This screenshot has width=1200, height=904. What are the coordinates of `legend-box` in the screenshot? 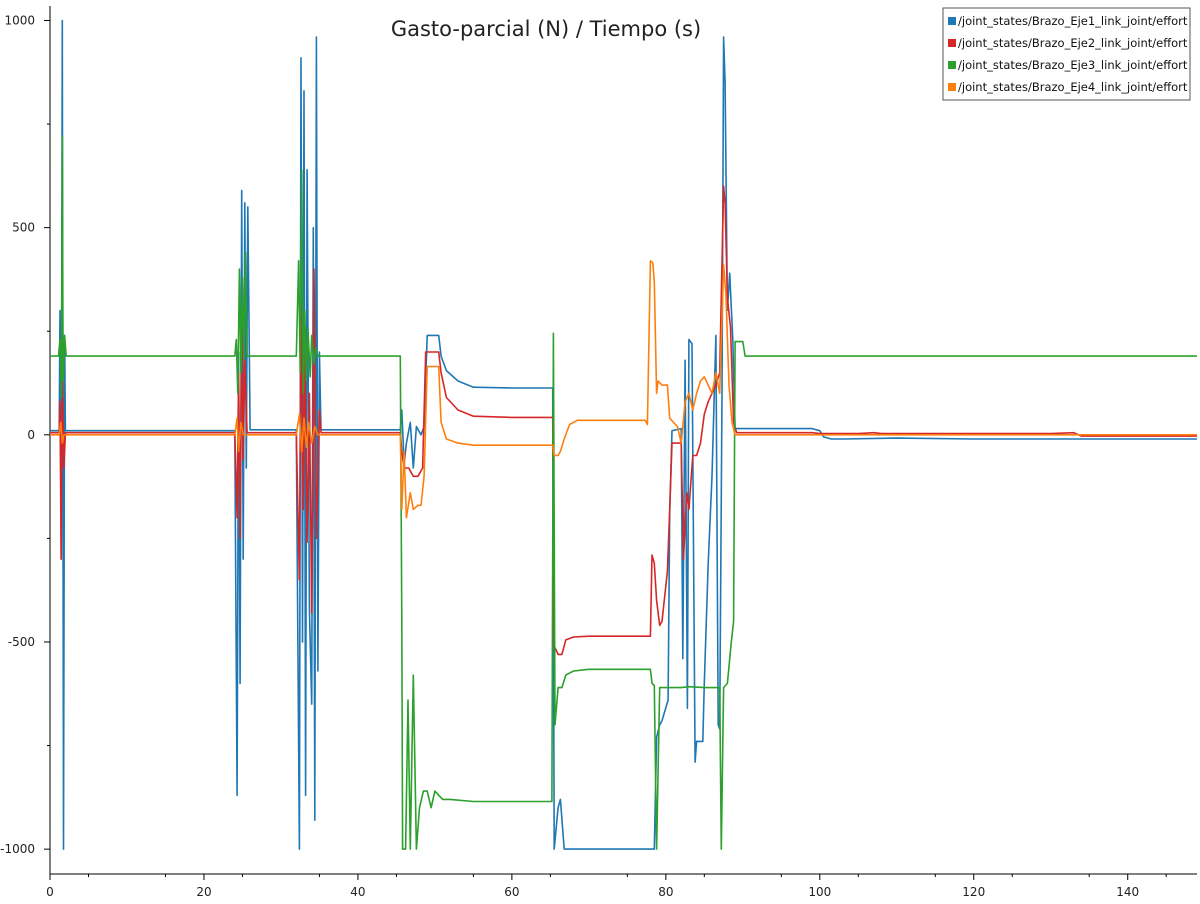 It's located at (1066, 54).